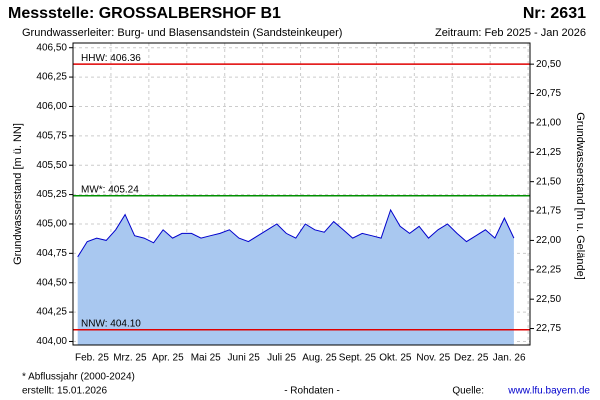  I want to click on reference-label: NNW: 404.10, so click(111, 323).